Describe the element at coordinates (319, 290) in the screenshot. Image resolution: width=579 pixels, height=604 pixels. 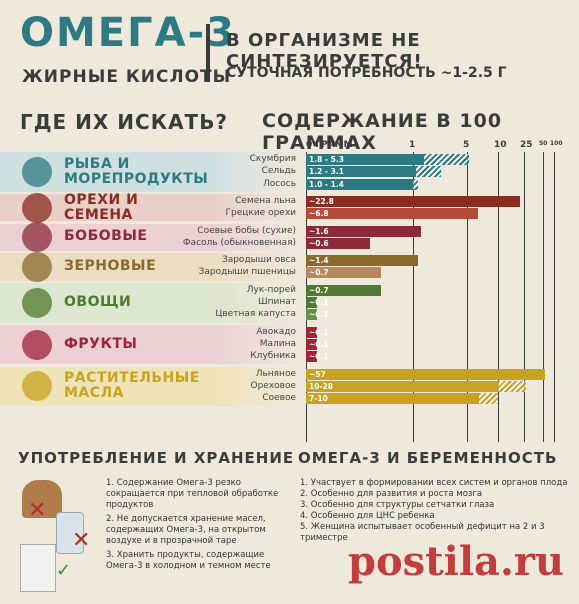
I see `bar-value-label: ~0.7` at that location.